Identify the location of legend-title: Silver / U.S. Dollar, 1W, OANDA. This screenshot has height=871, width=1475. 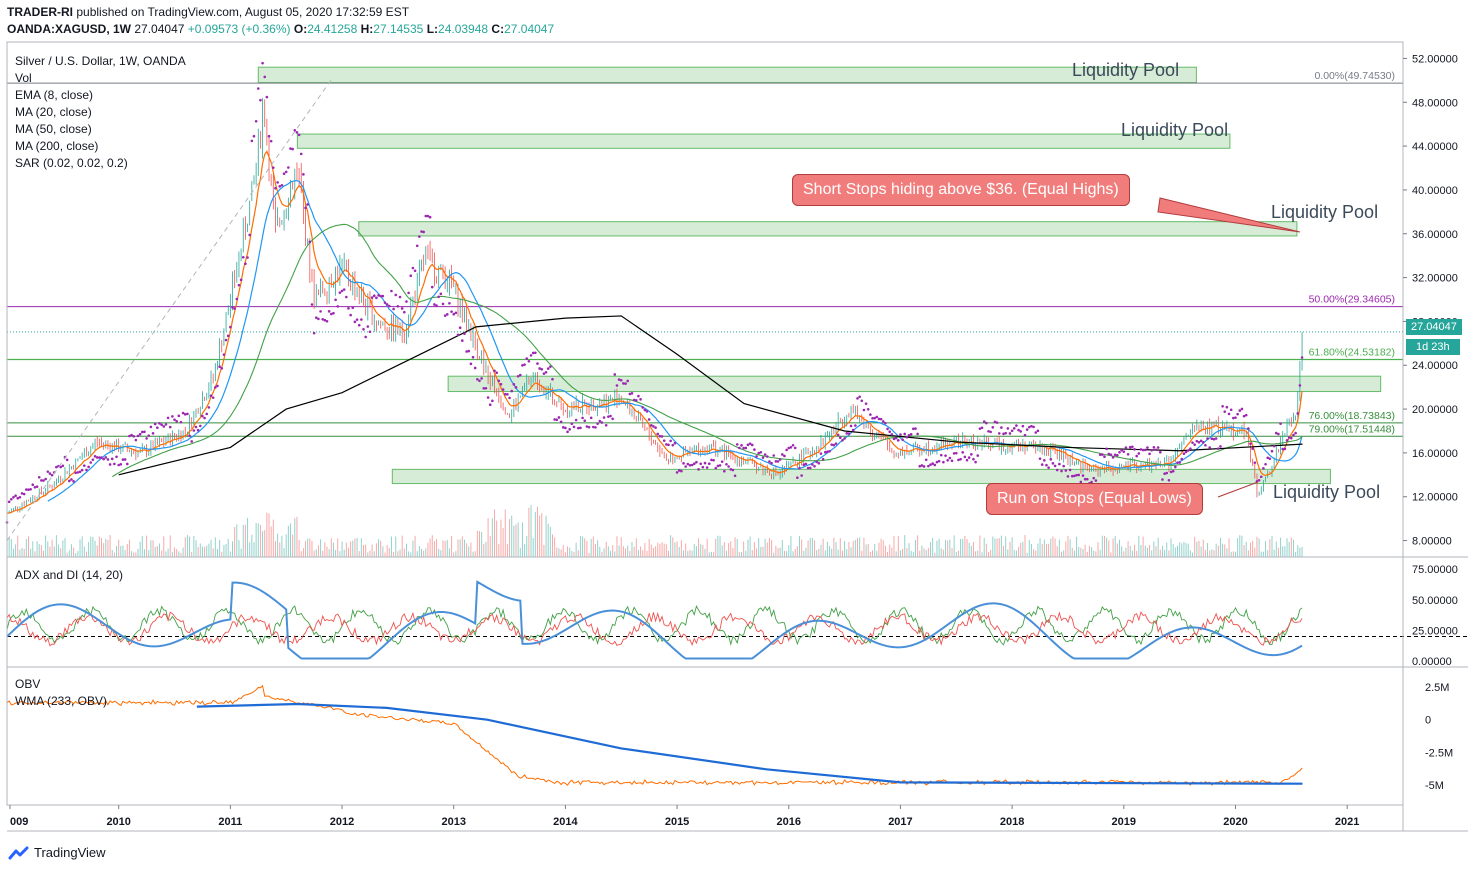
(100, 61).